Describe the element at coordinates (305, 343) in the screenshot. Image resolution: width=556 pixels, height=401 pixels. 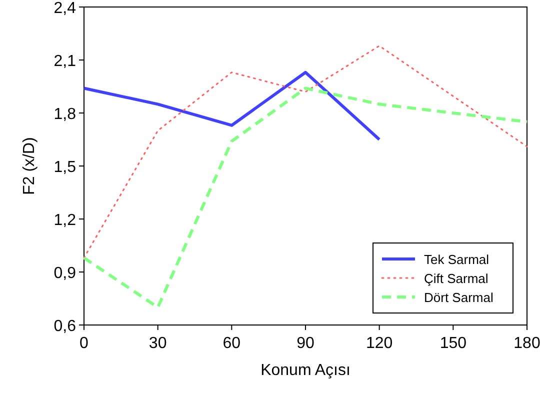
I see `x-tick-label: 90` at that location.